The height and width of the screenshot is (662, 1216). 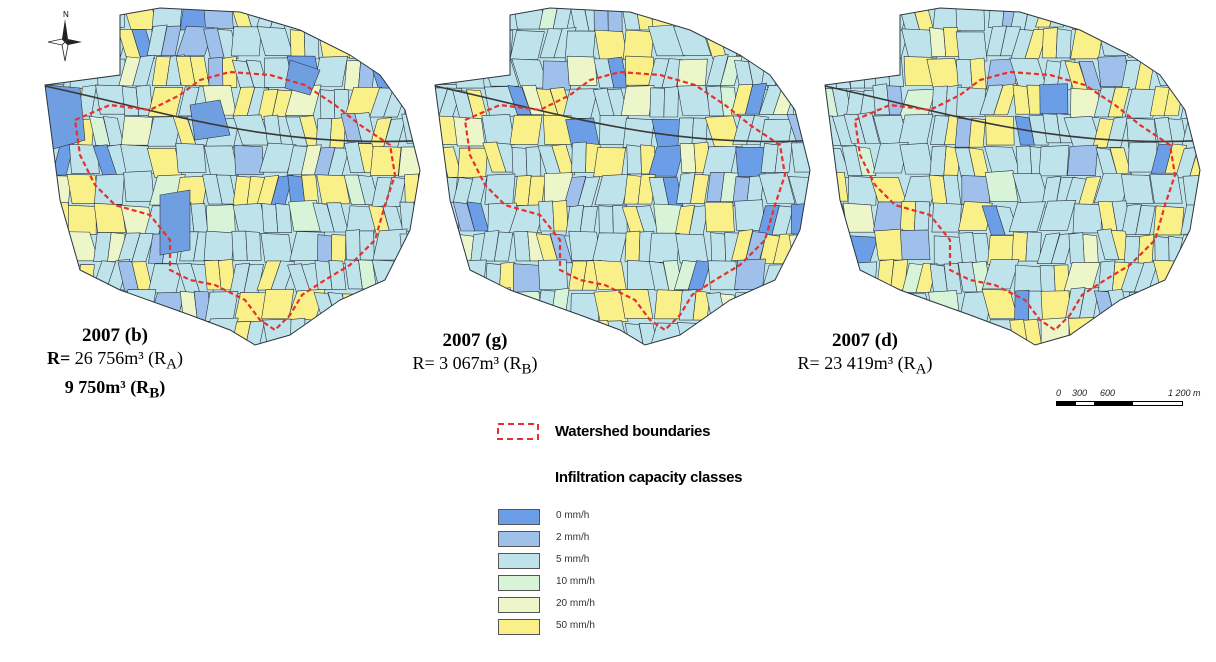 I want to click on scale-label-1200: 1 200 m, so click(x=1184, y=393).